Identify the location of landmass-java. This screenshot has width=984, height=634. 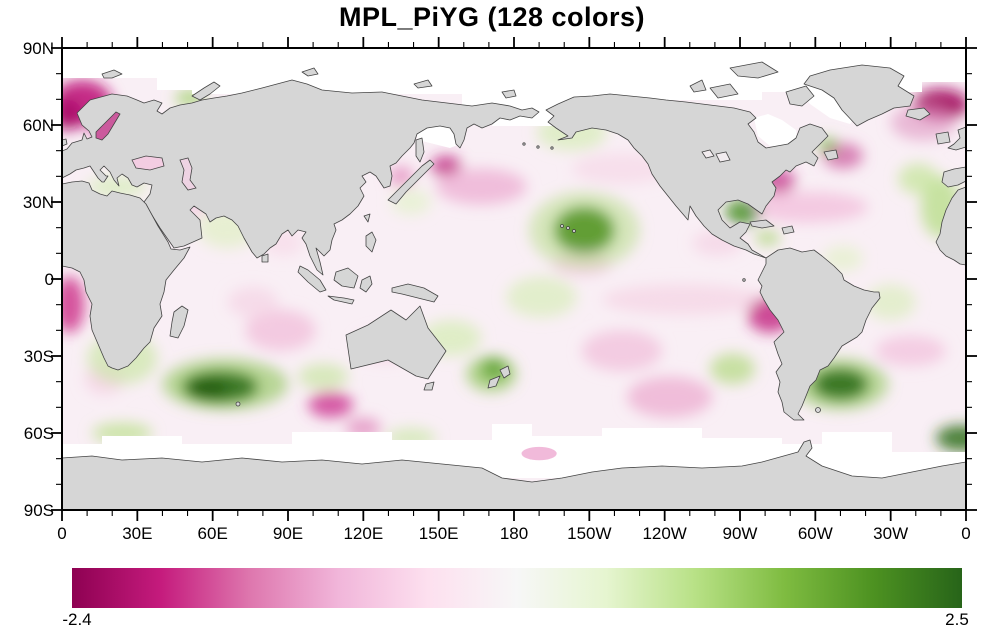
(341, 300).